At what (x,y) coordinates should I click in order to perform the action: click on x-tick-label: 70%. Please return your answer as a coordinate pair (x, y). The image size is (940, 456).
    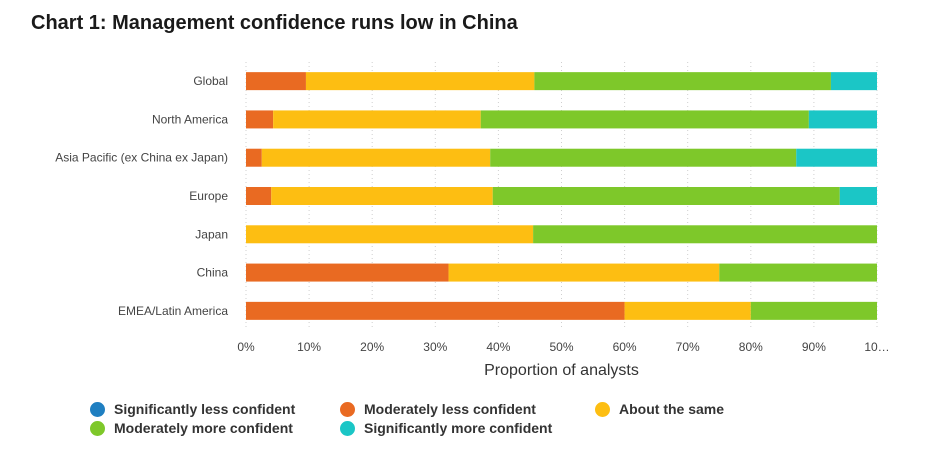
    Looking at the image, I should click on (688, 347).